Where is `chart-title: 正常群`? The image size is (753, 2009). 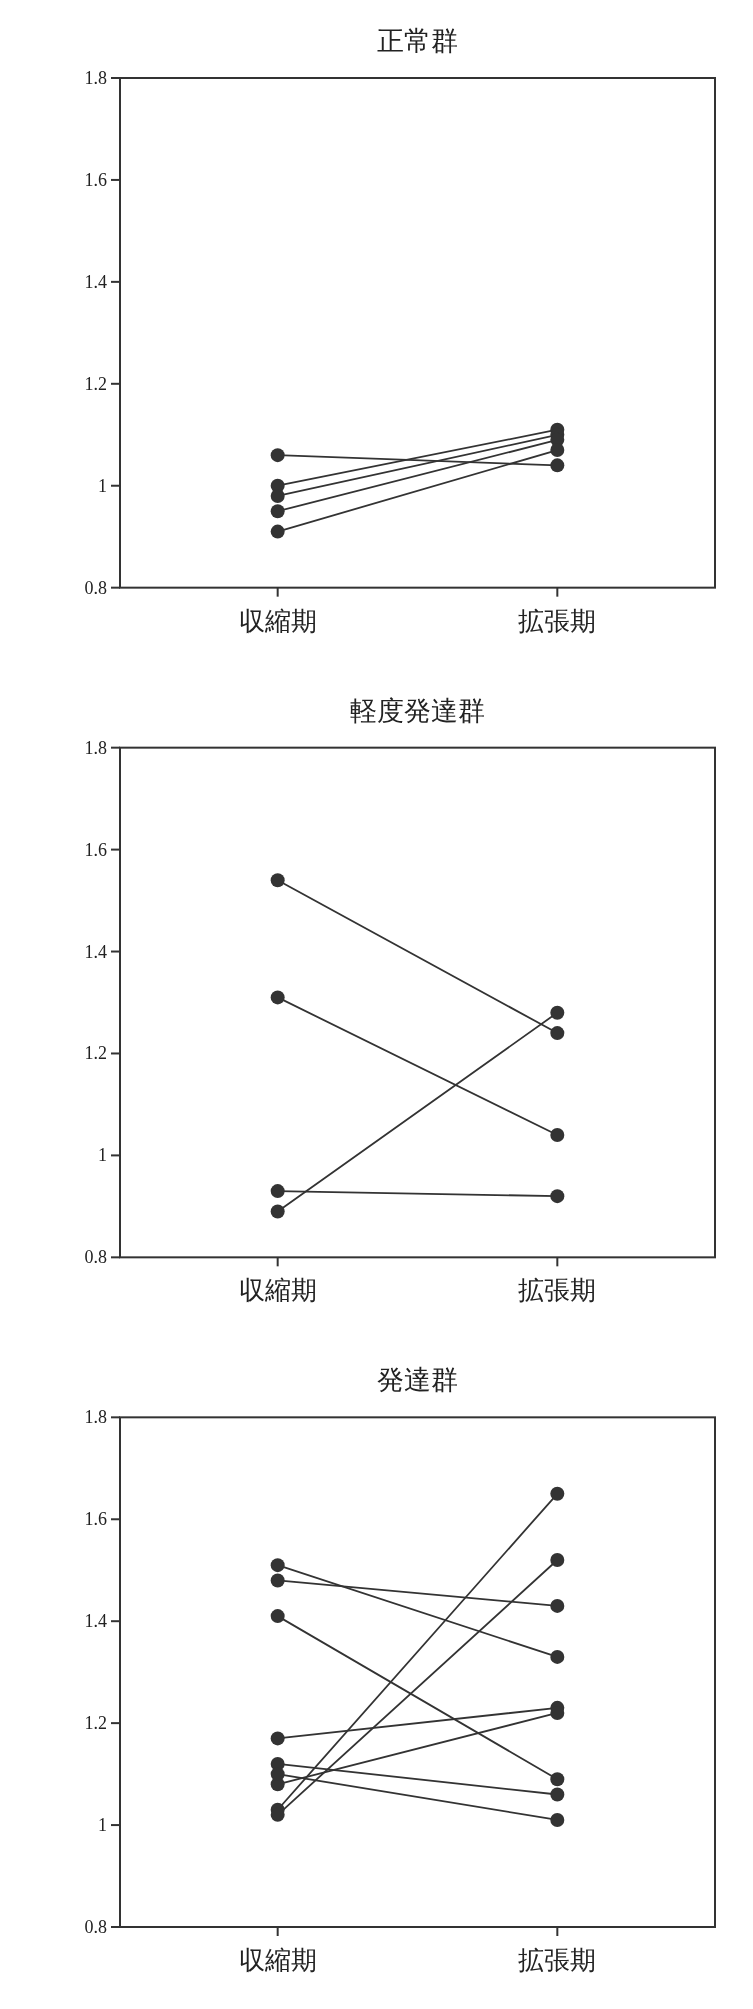
chart-title: 正常群 is located at coordinates (417, 41).